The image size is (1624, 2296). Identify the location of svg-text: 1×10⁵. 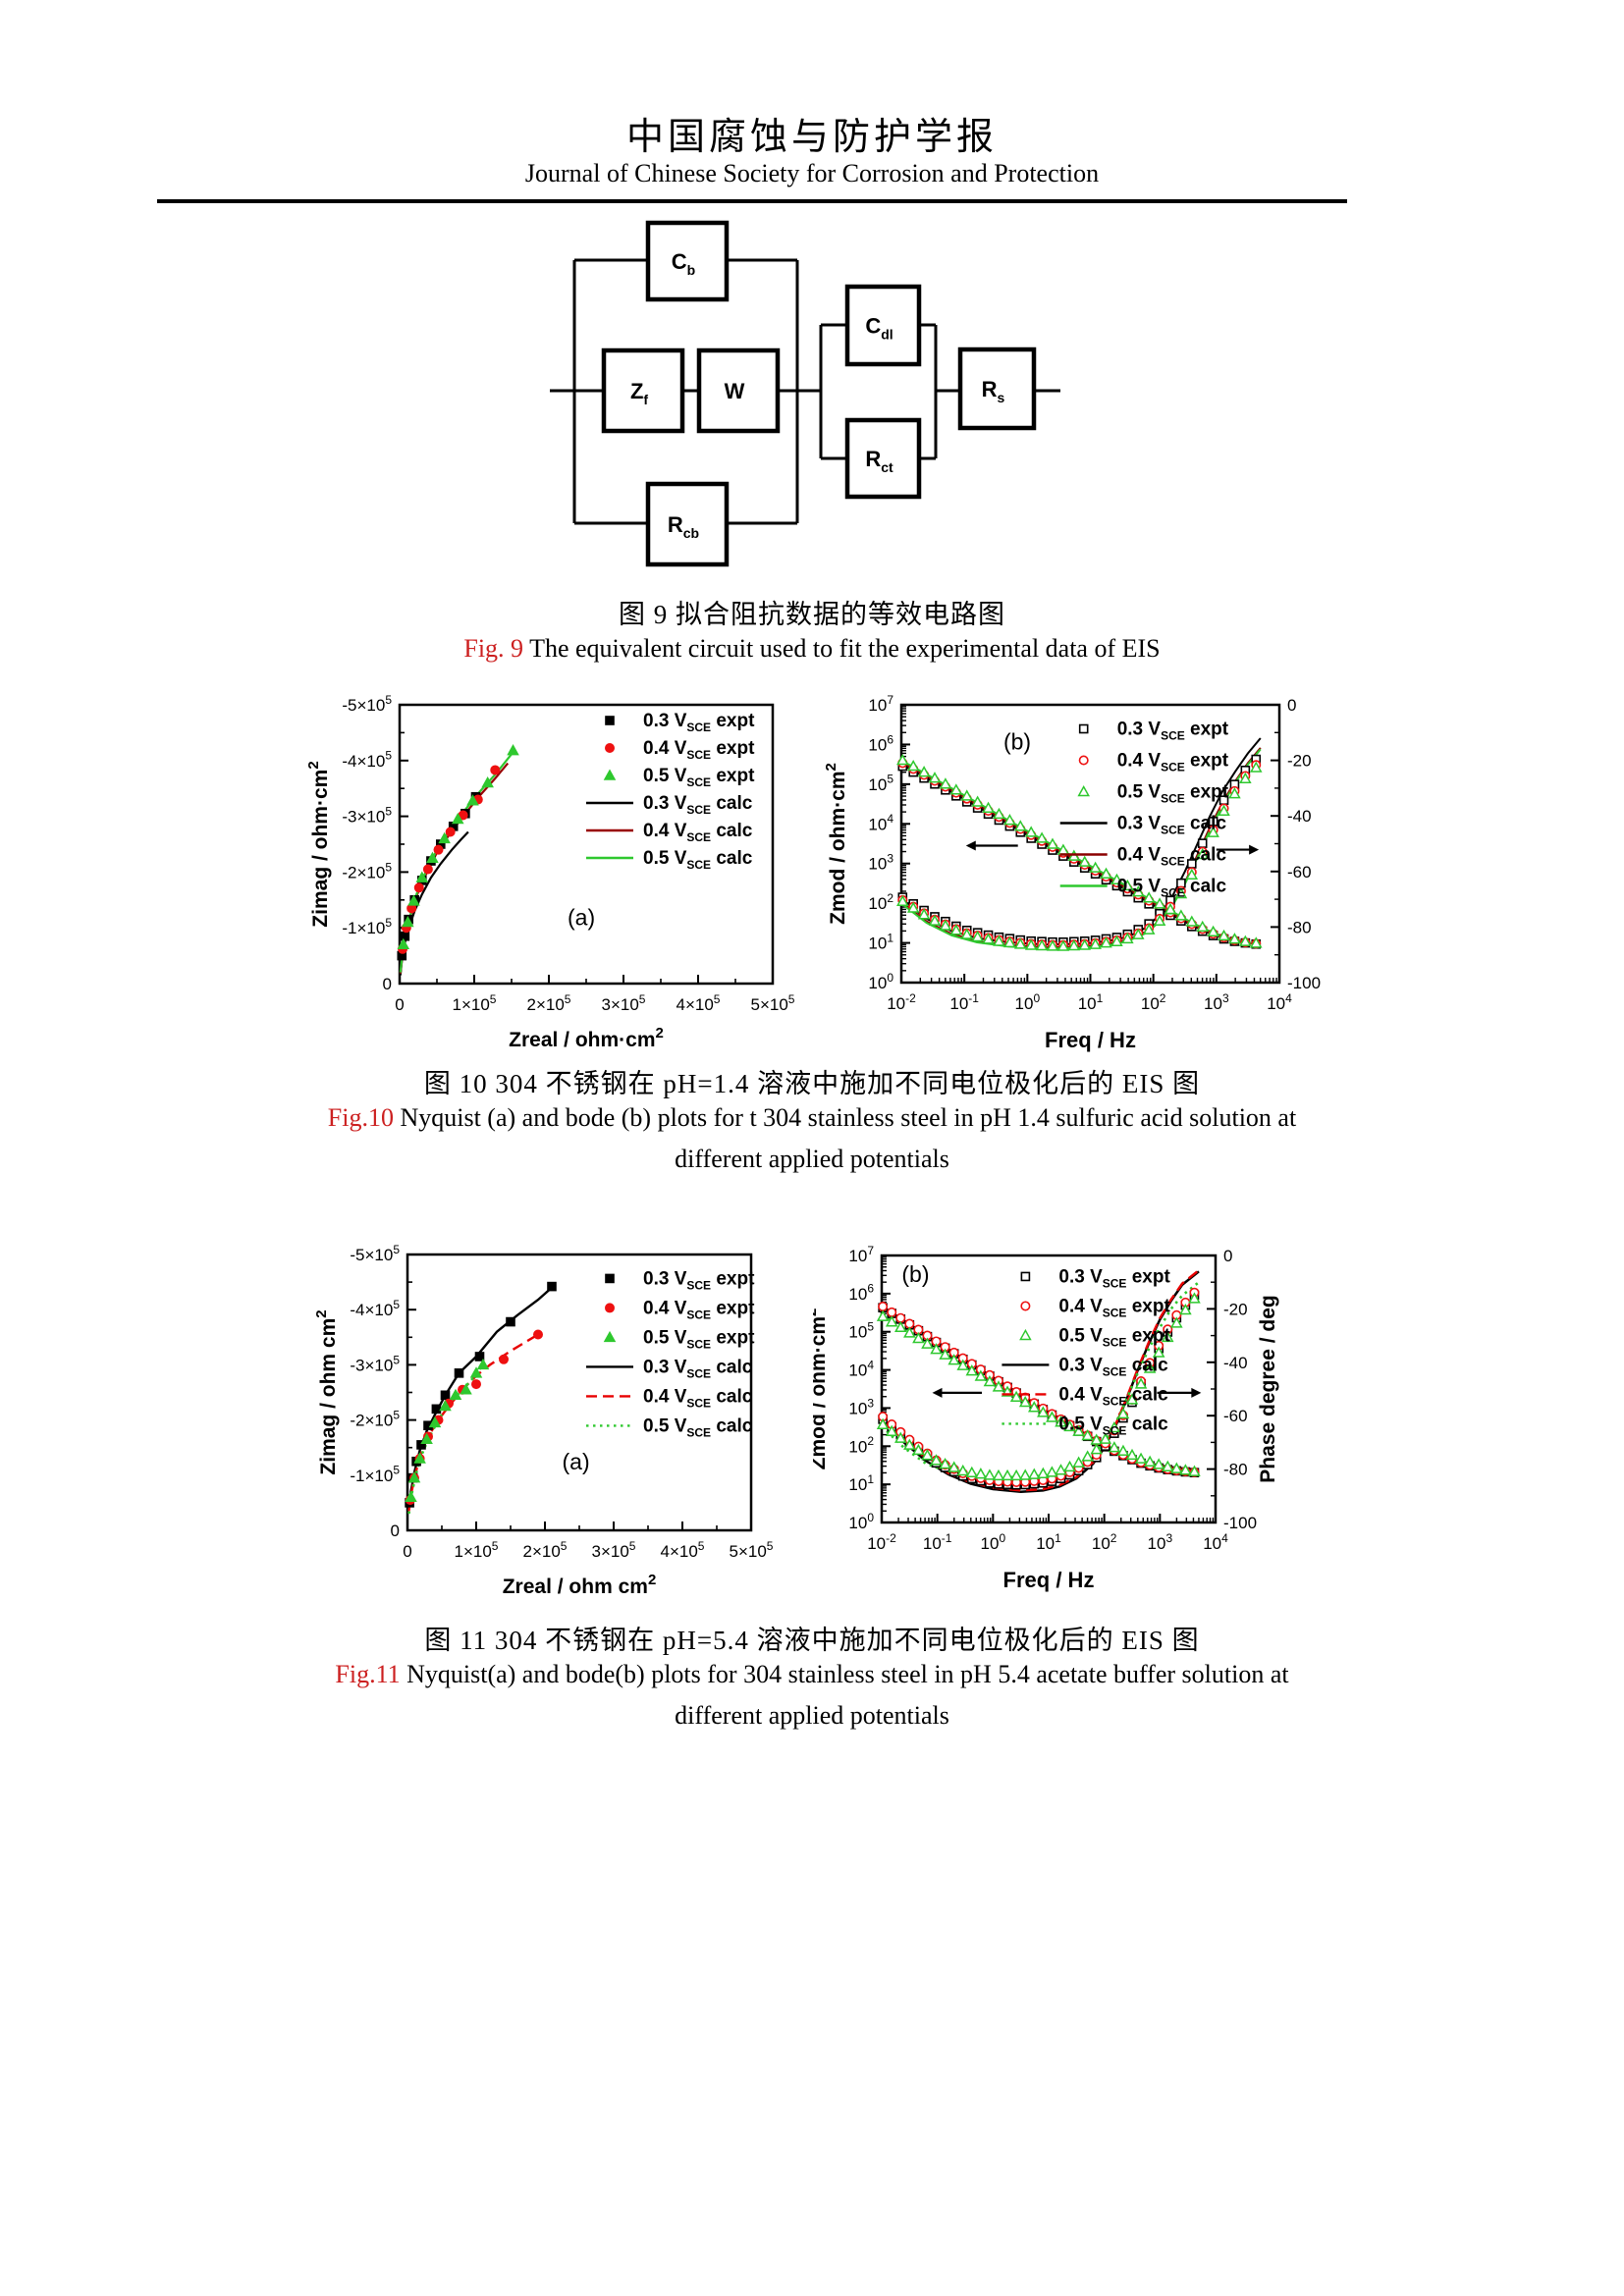
(477, 1550).